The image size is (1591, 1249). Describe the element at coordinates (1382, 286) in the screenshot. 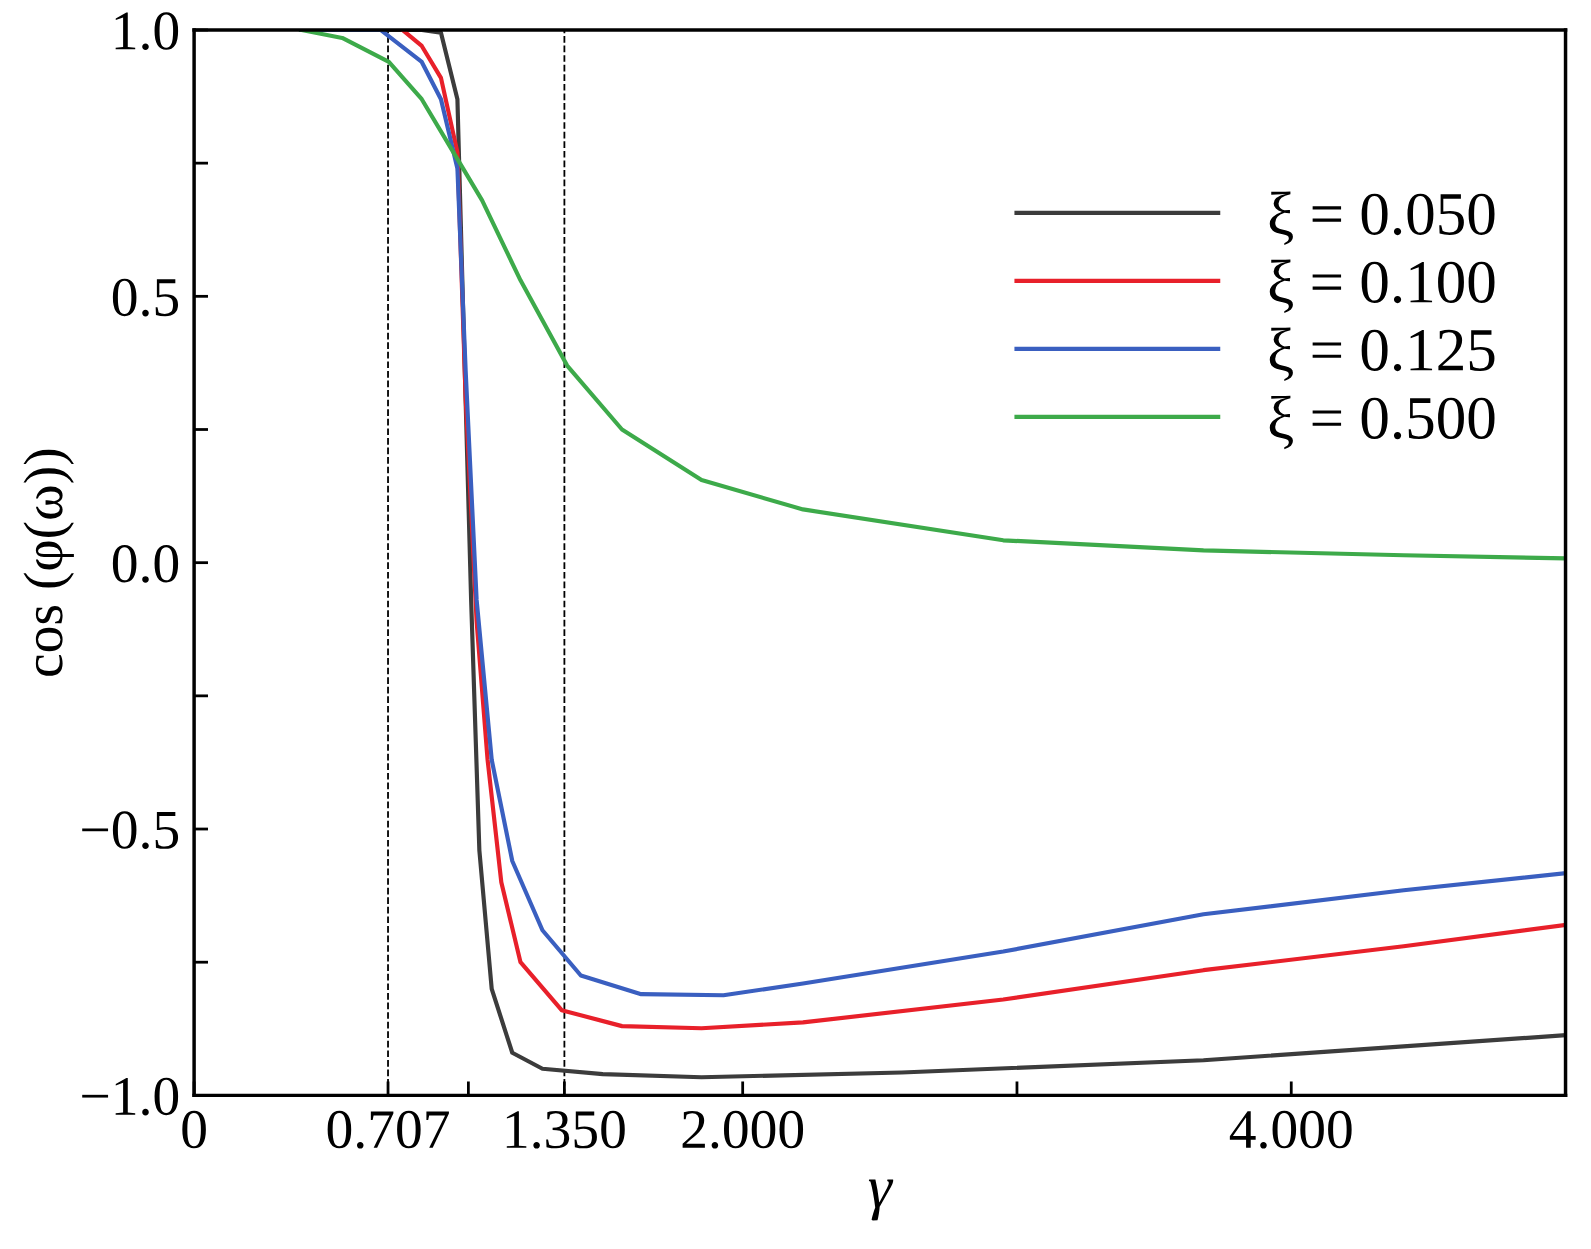

I see `legend-label: ξ = 0.100` at that location.